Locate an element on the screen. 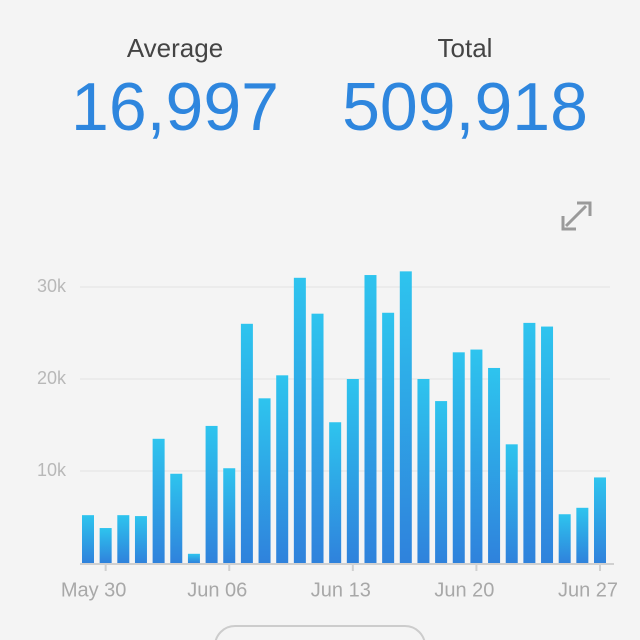 The height and width of the screenshot is (640, 640). x-tick-label: May 30 is located at coordinates (94, 590).